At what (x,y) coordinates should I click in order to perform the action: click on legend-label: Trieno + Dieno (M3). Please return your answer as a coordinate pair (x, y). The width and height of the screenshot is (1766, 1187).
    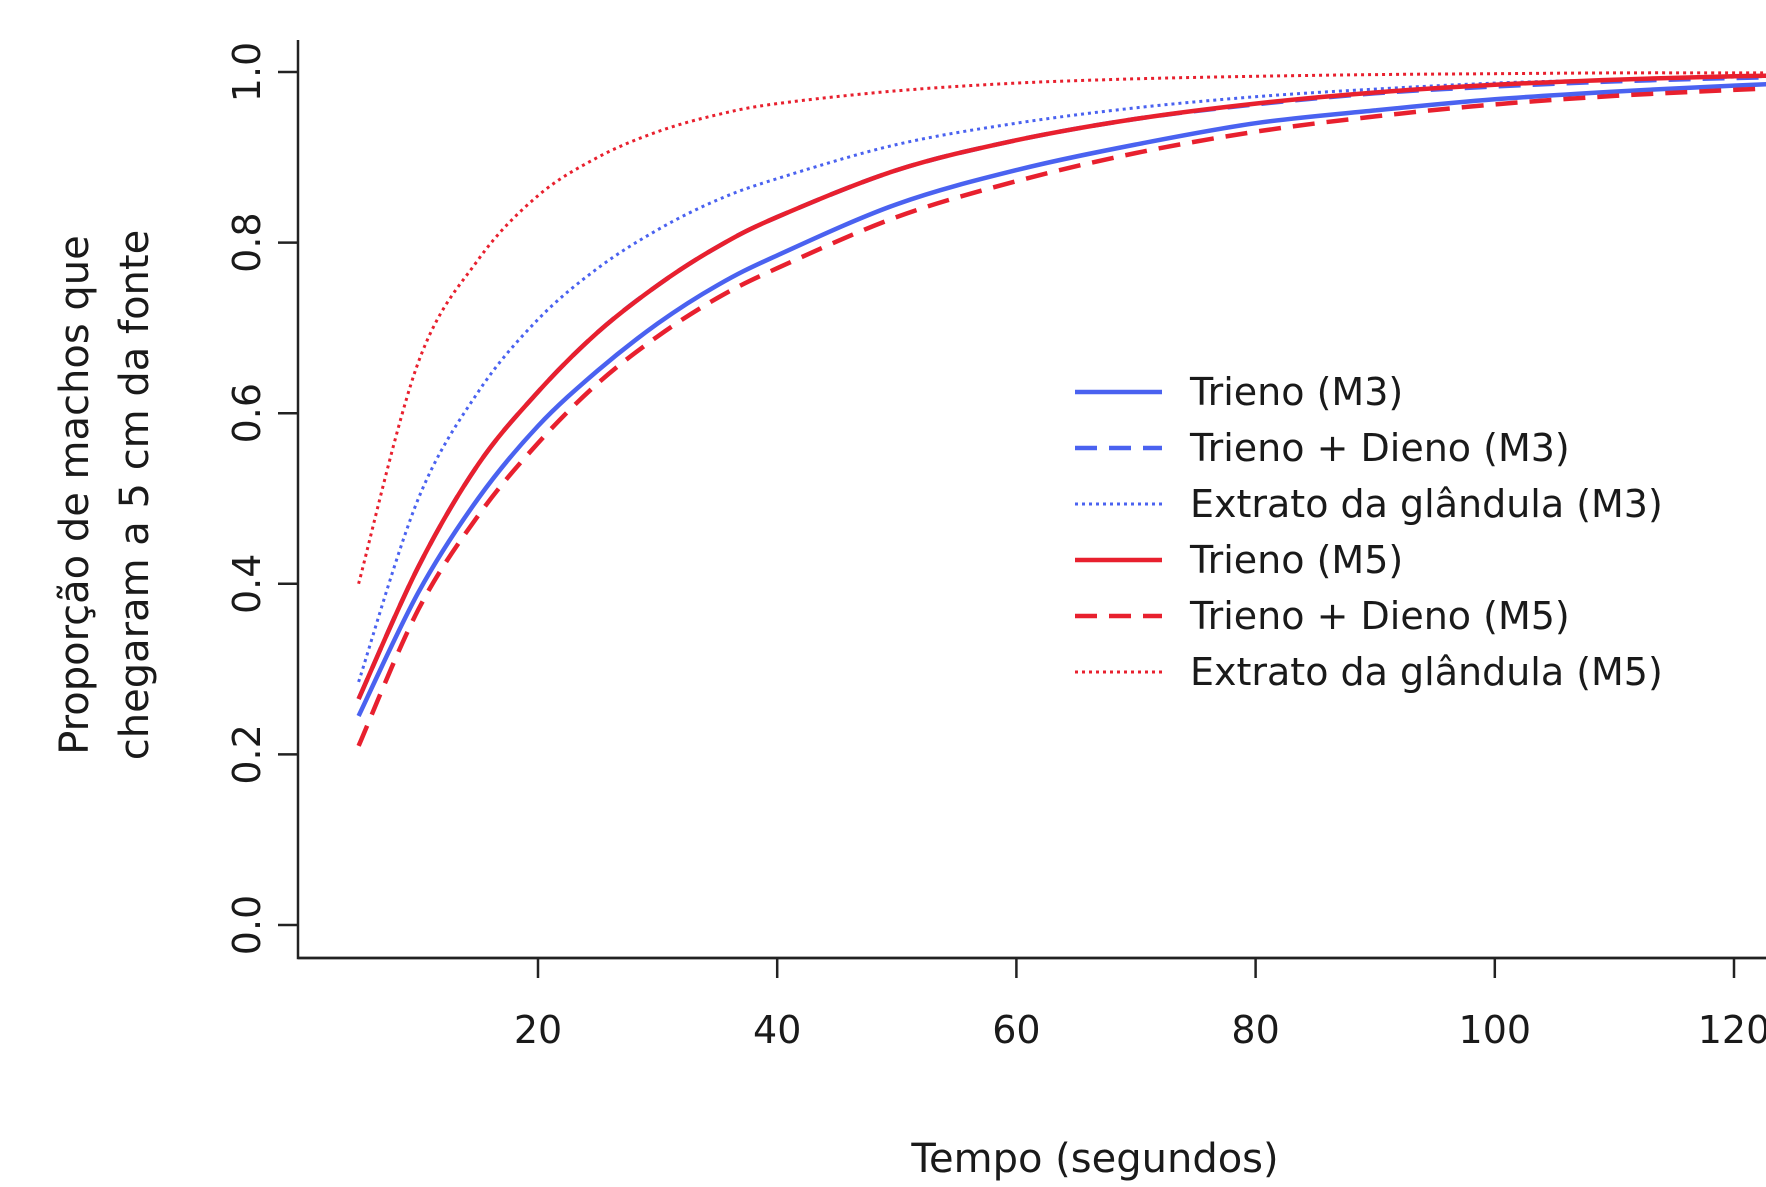
    Looking at the image, I should click on (1379, 448).